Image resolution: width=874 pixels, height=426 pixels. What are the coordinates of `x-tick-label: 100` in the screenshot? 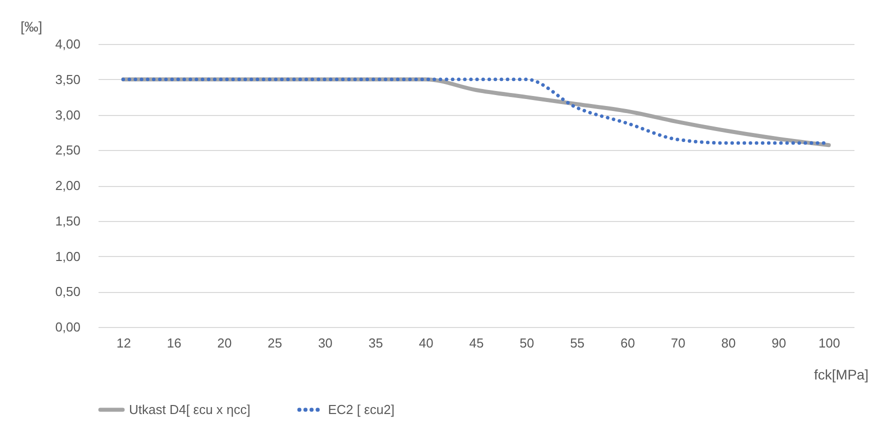 It's located at (829, 343).